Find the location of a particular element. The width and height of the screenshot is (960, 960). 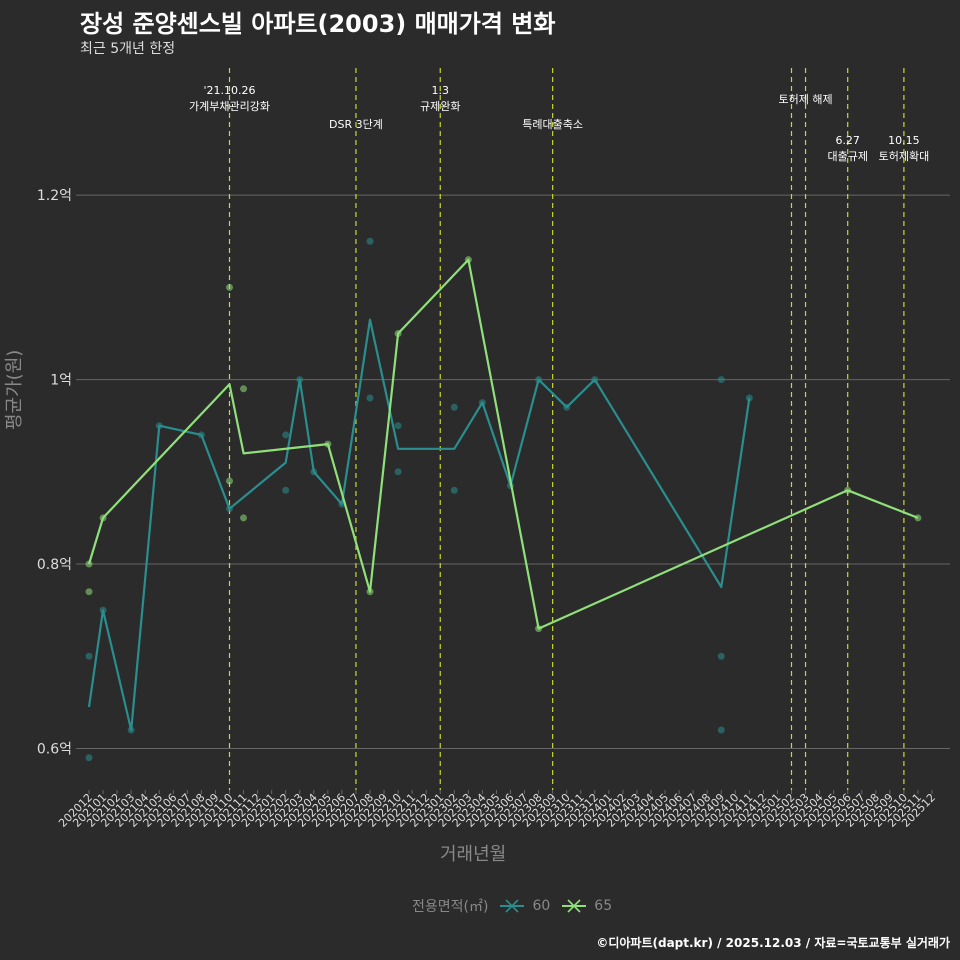

legend: 전용면적(㎡) 60 65 is located at coordinates (512, 906).